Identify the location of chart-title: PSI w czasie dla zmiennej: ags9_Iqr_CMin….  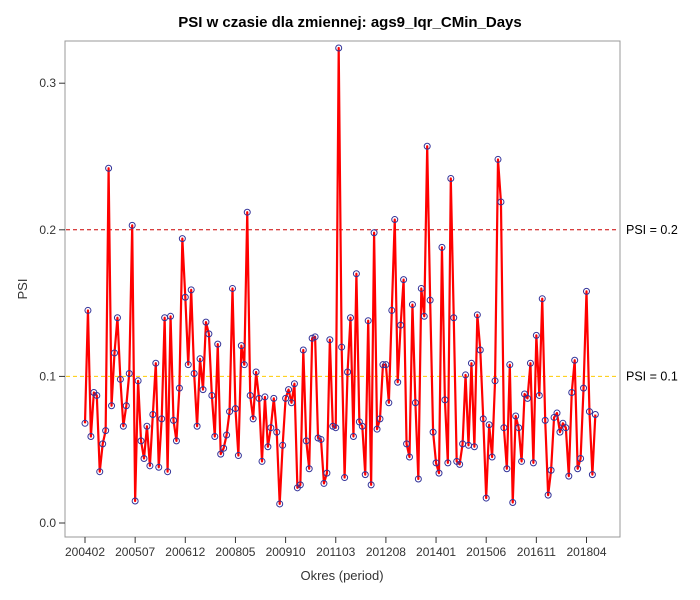
(349, 22).